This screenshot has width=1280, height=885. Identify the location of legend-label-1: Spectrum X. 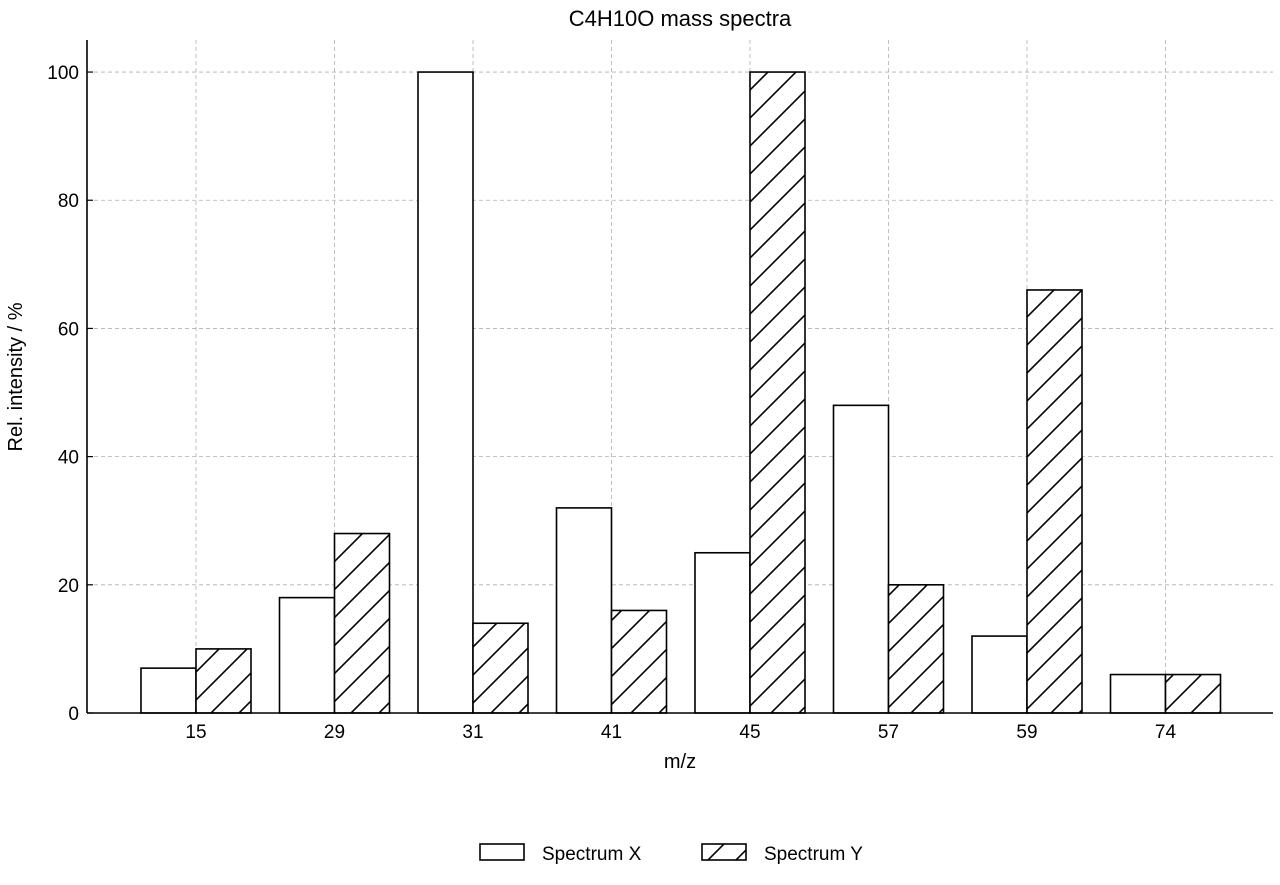
(592, 854).